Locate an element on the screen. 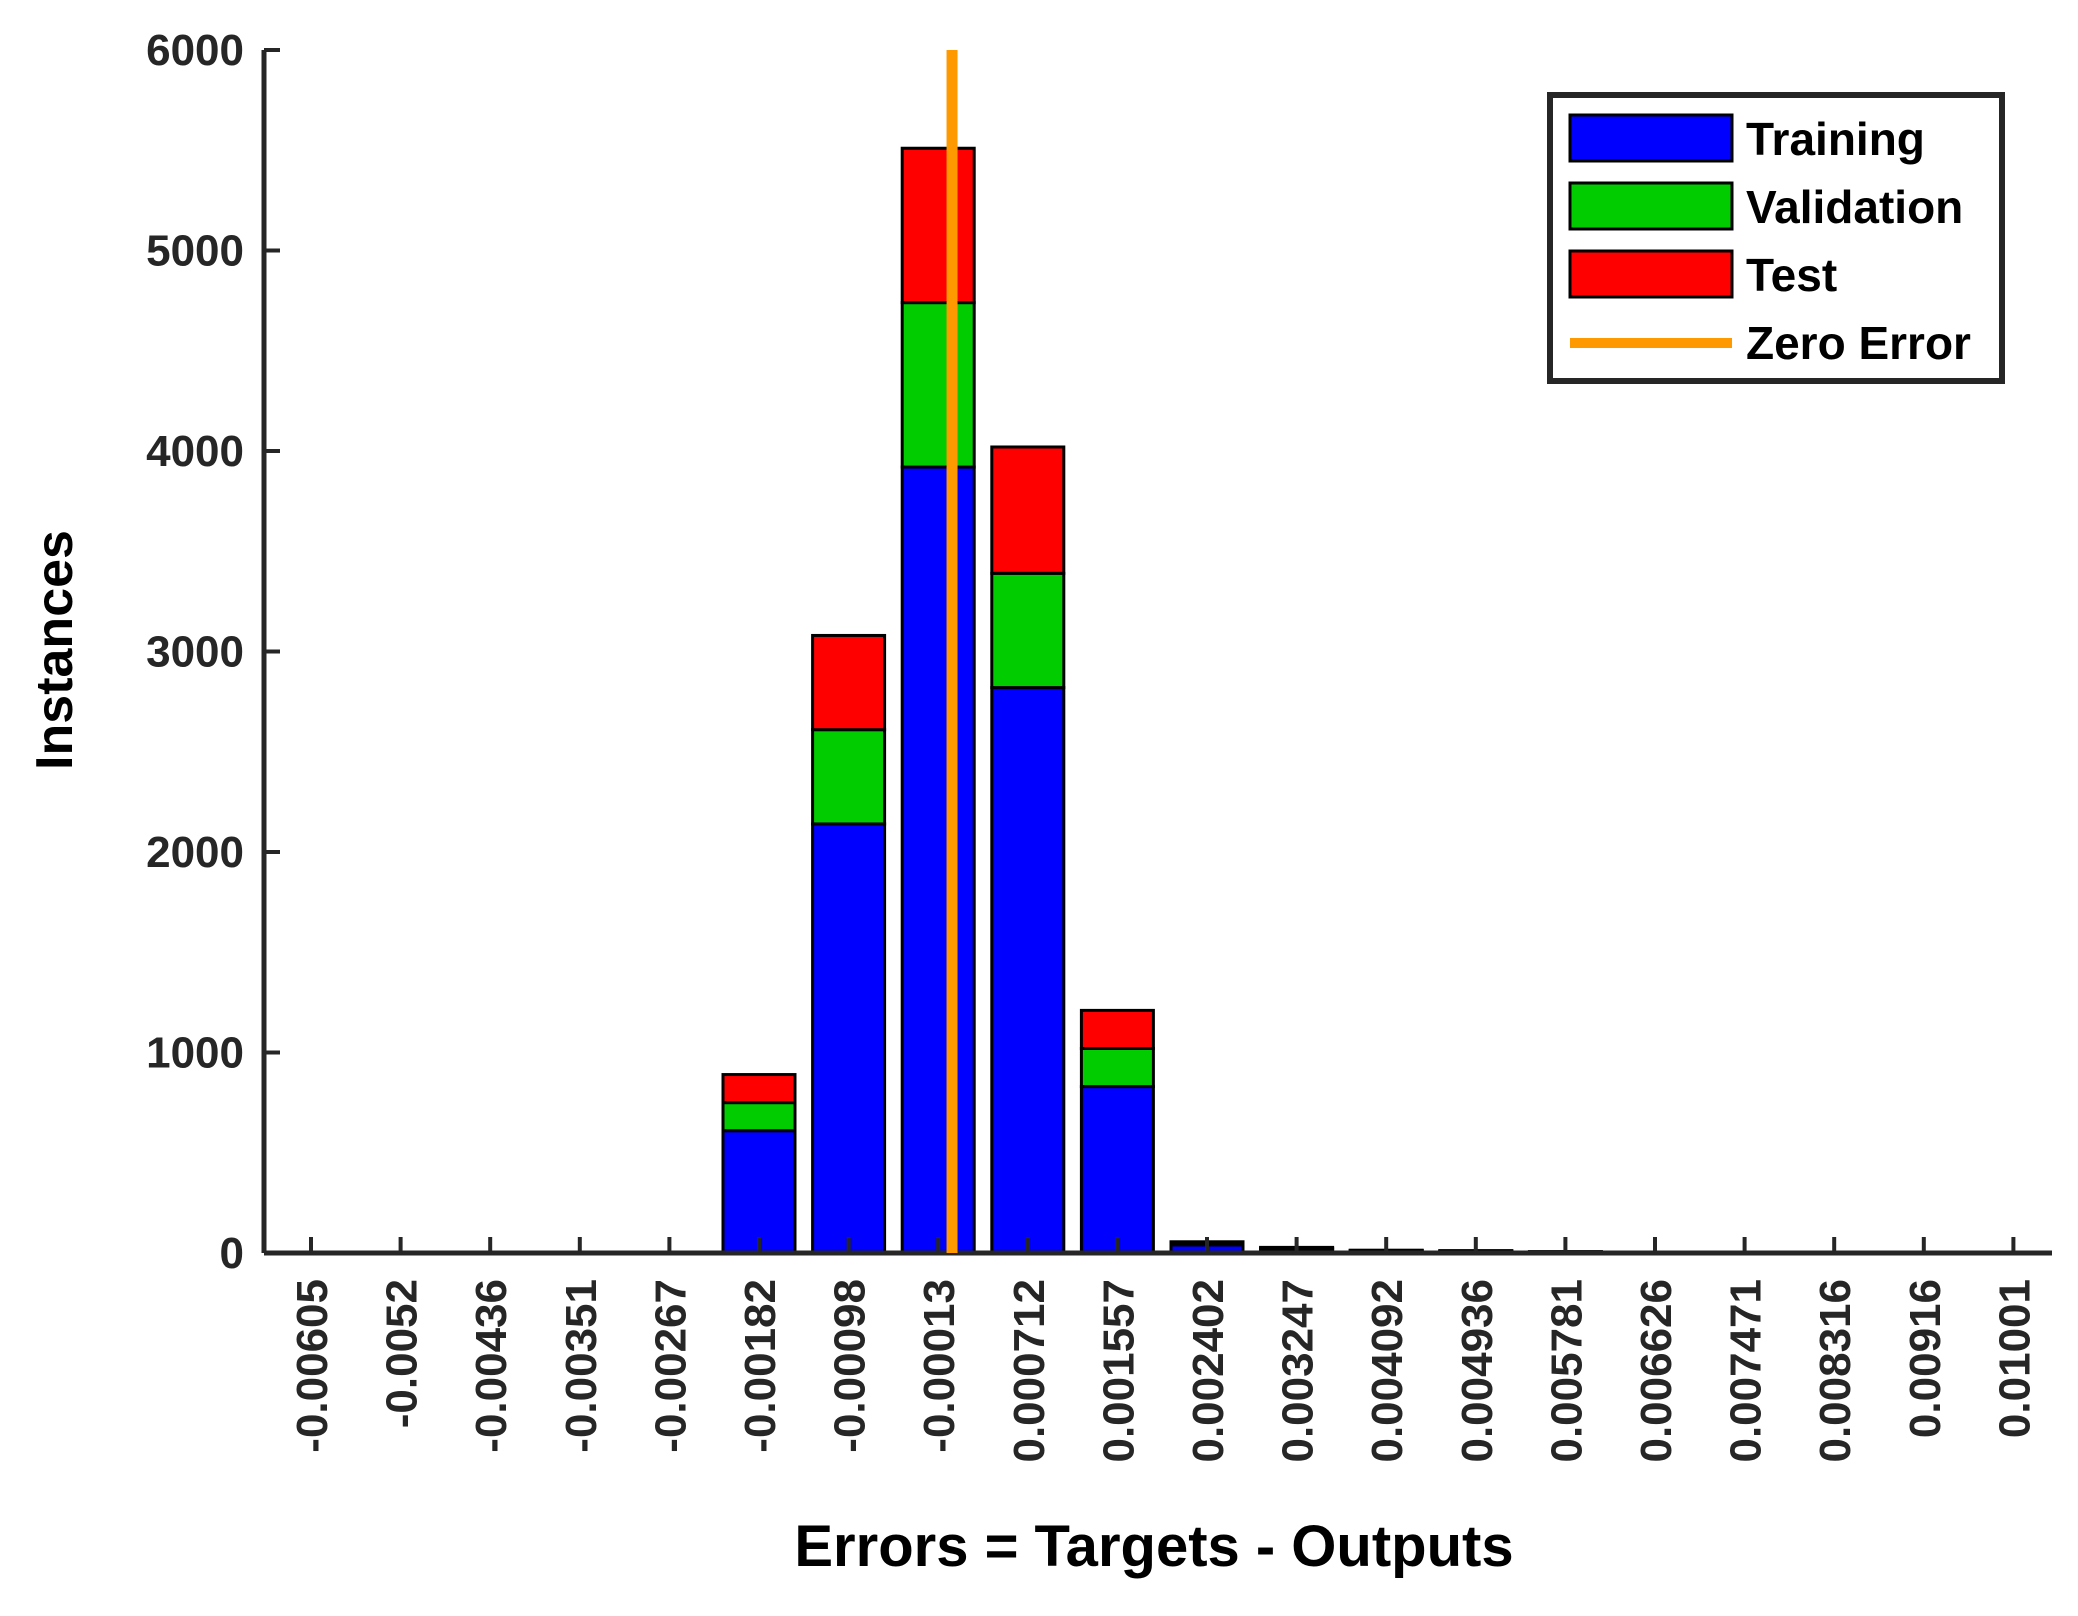 The image size is (2078, 1616). x-tick-label-11: 0.003247 is located at coordinates (1298, 1371).